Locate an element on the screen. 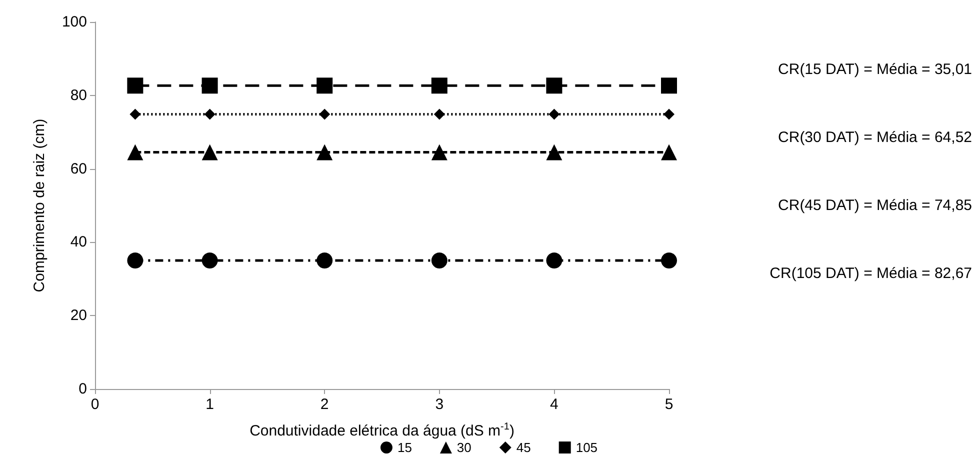 Image resolution: width=978 pixels, height=459 pixels. x-tick-label: 1 is located at coordinates (210, 404).